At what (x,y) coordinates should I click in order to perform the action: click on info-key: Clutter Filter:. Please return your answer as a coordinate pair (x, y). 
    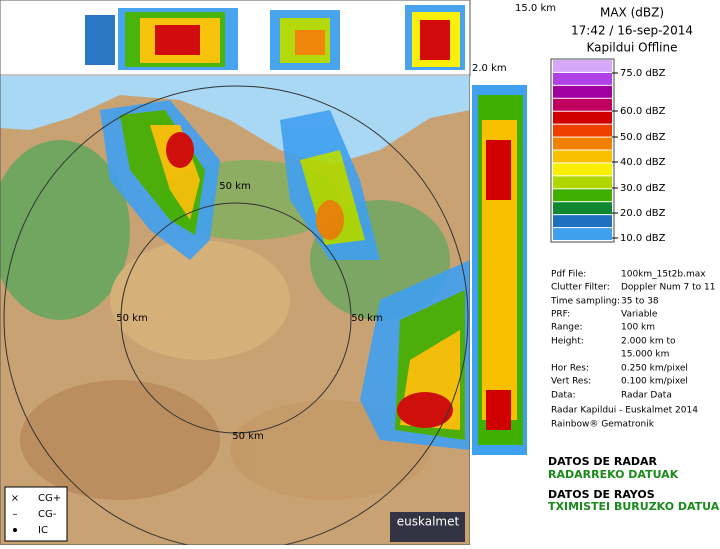
    Looking at the image, I should click on (580, 288).